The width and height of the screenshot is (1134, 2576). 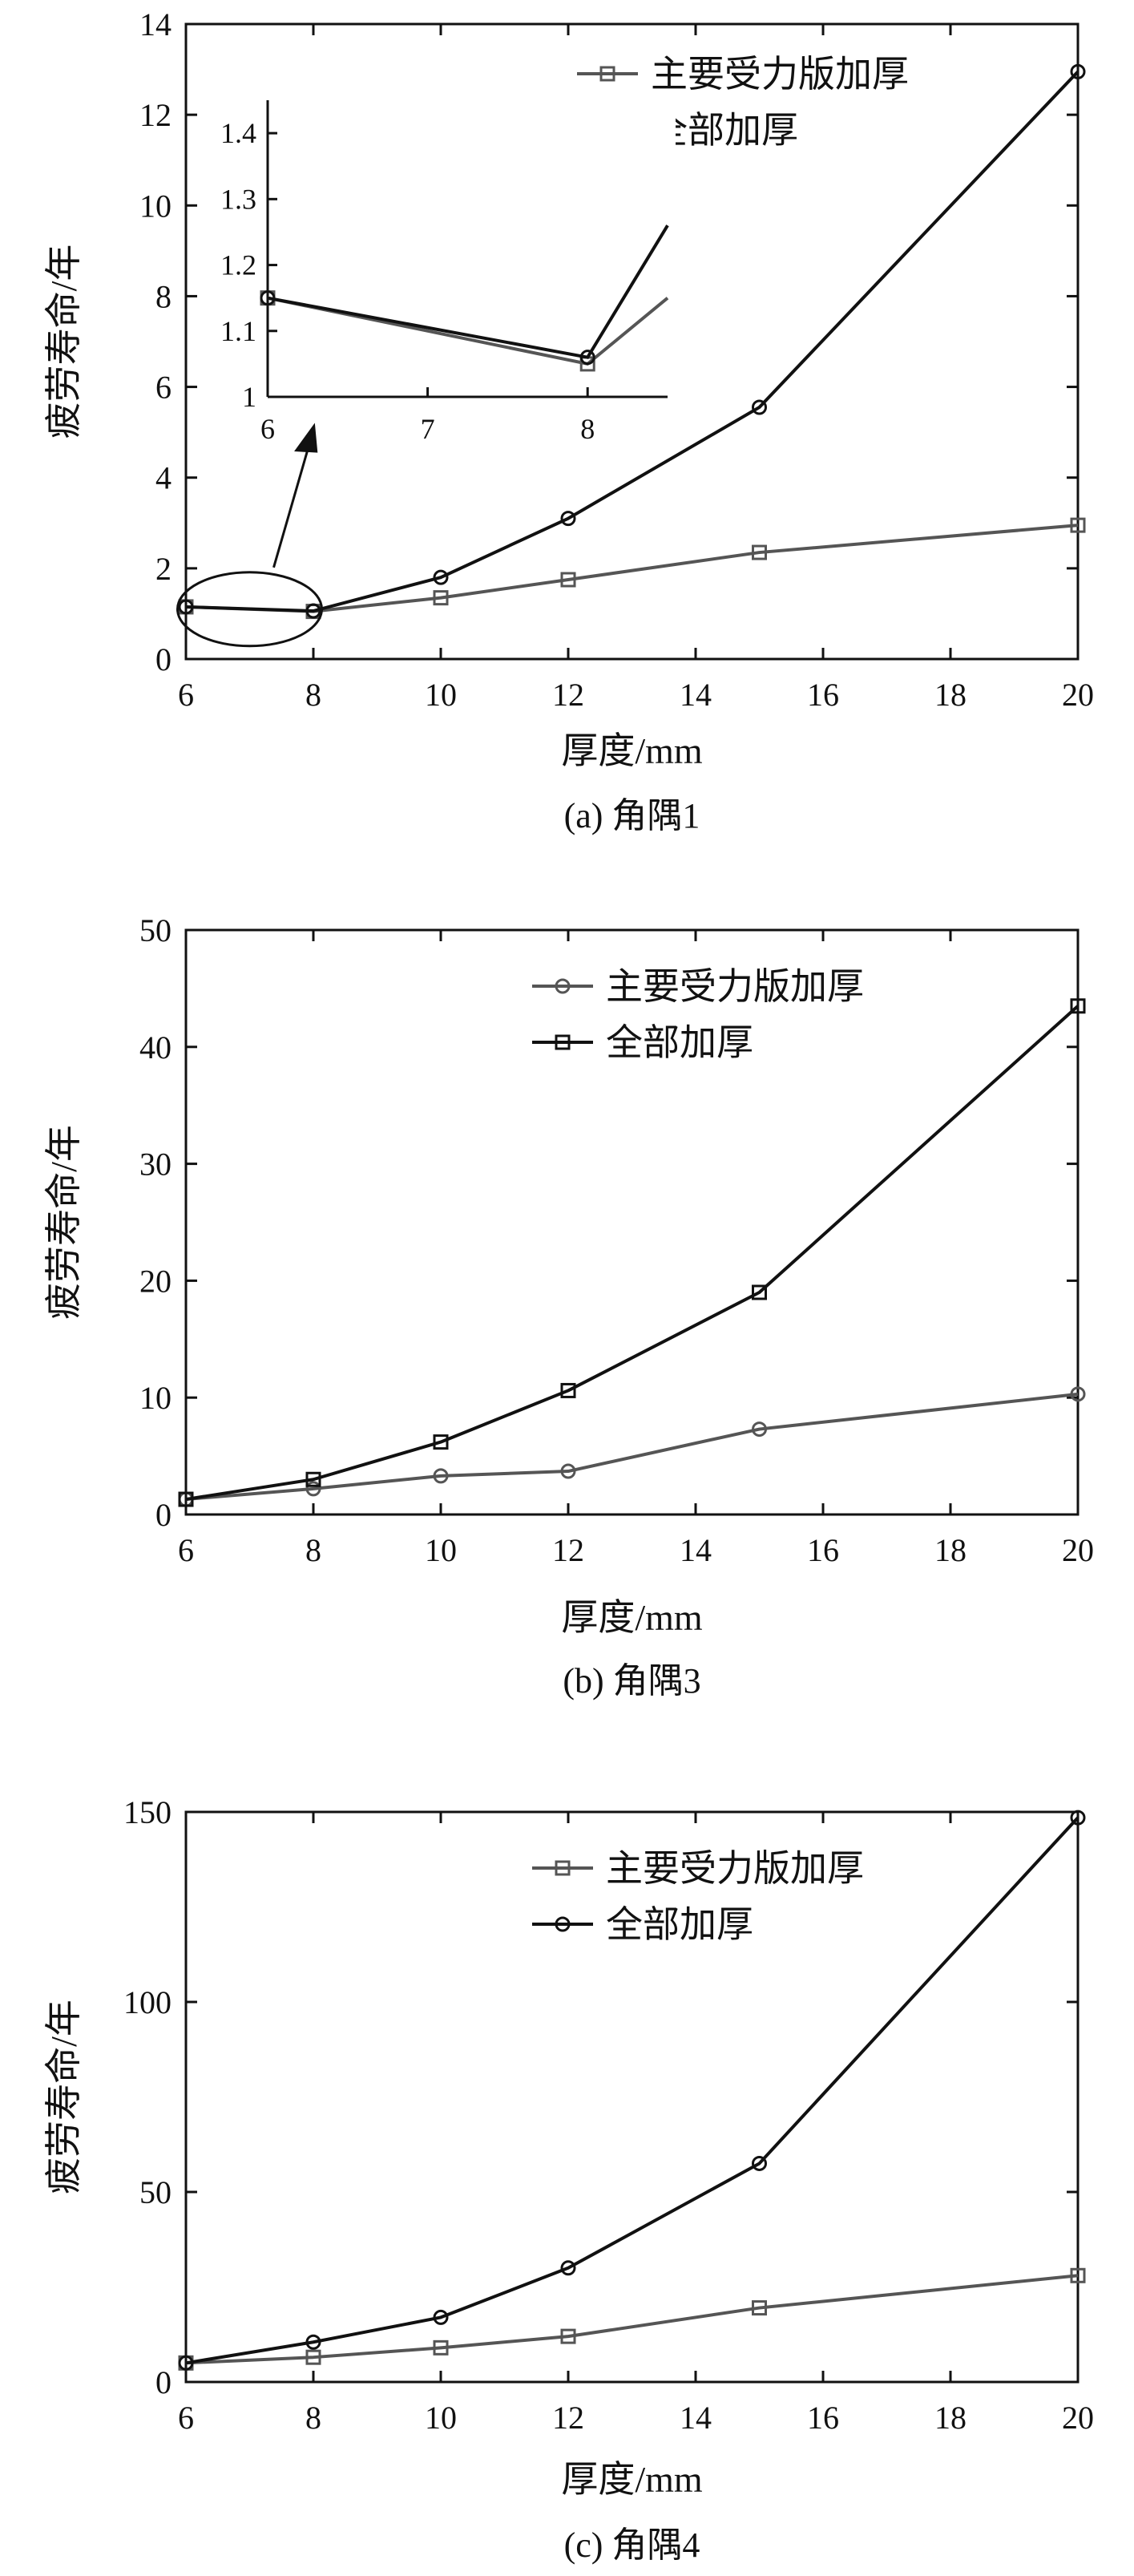 I want to click on inset-x-tick-label: 8, so click(x=587, y=429).